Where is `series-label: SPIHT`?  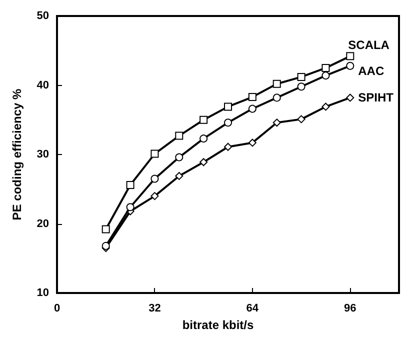
series-label: SPIHT is located at coordinates (376, 97).